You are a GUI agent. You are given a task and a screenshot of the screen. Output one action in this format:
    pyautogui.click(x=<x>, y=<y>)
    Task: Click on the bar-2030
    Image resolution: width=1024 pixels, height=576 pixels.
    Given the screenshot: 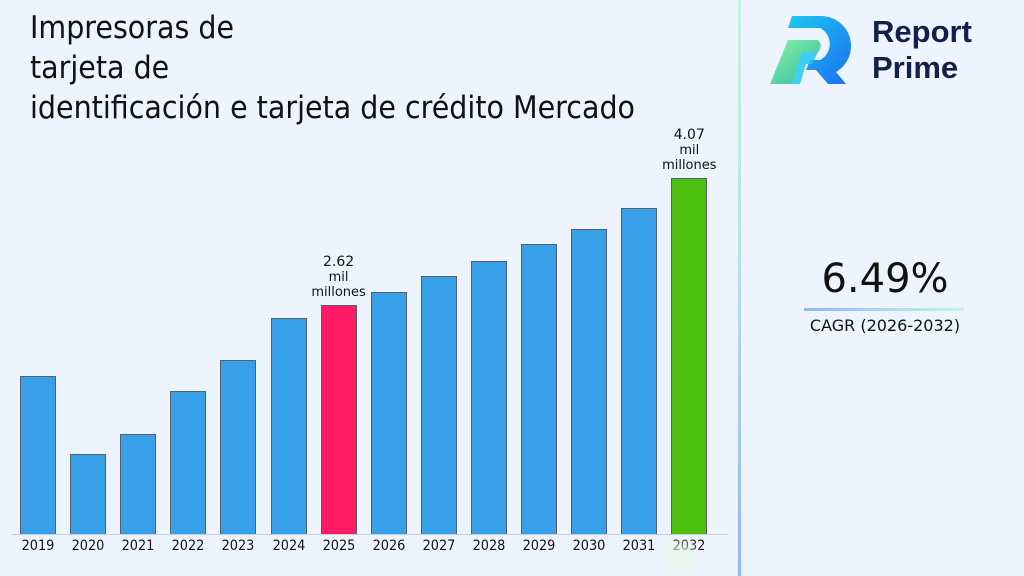 What is the action you would take?
    pyautogui.click(x=589, y=381)
    